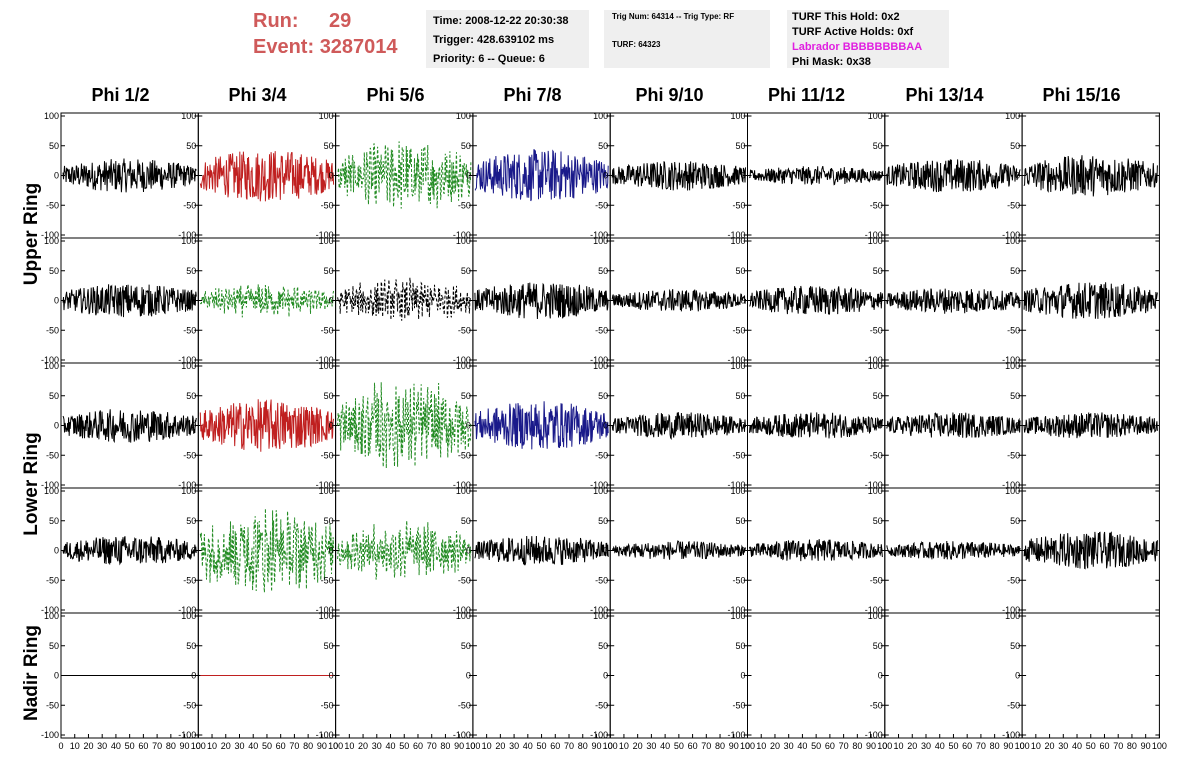  Describe the element at coordinates (1081, 95) in the screenshot. I see `column-header-phi-15-16: Phi 15/16` at that location.